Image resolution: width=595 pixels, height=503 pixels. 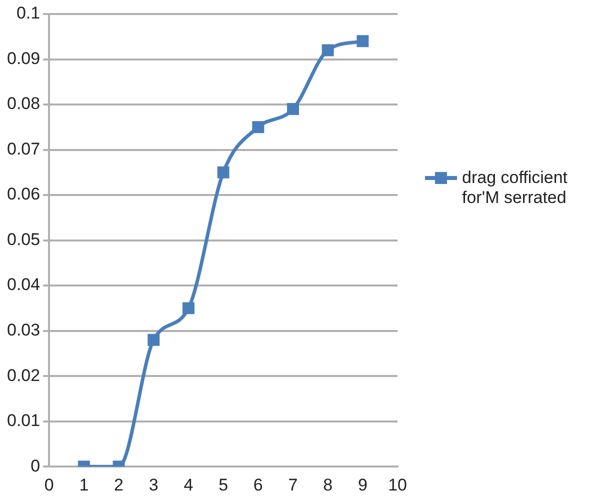 I want to click on y-tick-label: 0.01, so click(x=23, y=420).